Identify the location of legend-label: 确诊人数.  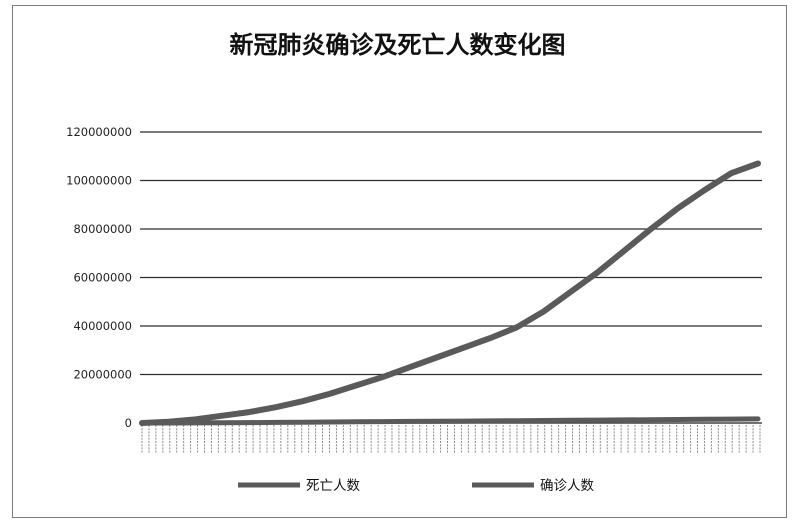
(567, 486).